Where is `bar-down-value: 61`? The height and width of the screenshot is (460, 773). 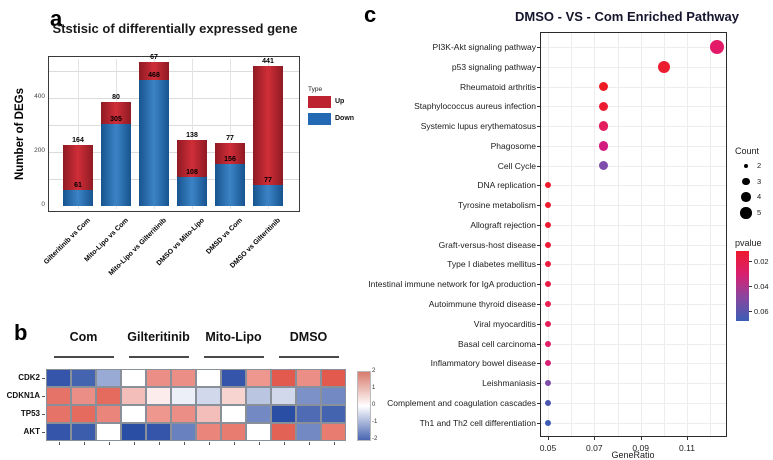 bar-down-value: 61 is located at coordinates (78, 185).